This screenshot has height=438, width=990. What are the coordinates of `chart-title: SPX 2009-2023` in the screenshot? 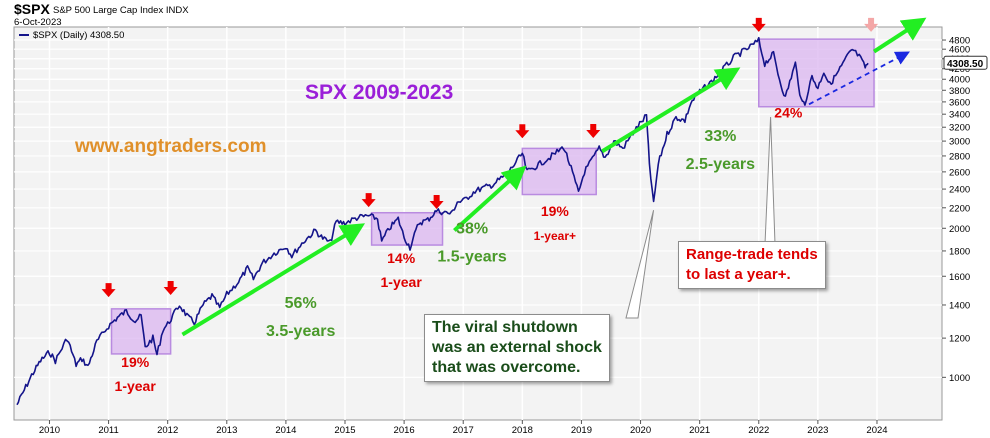 It's located at (379, 92).